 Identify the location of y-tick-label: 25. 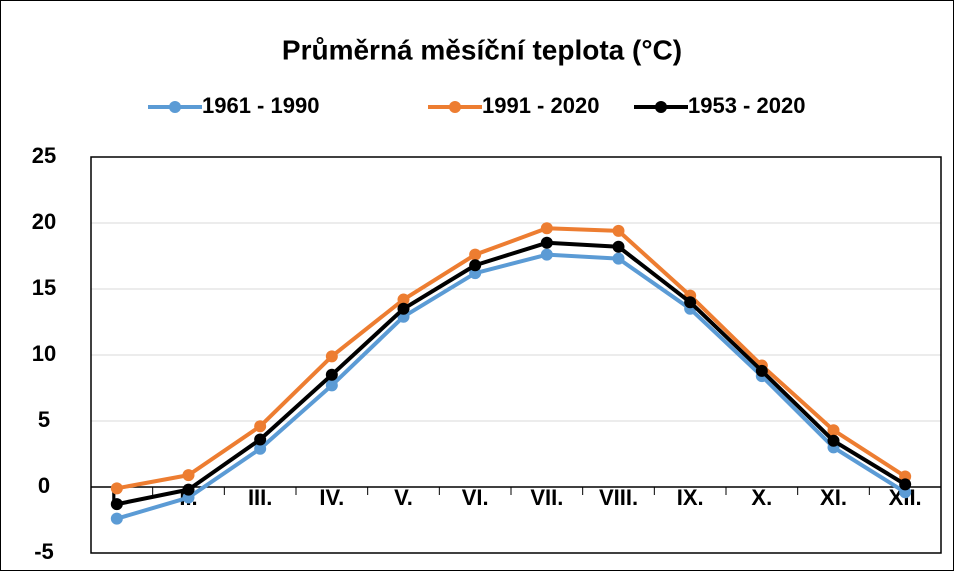
(44, 155).